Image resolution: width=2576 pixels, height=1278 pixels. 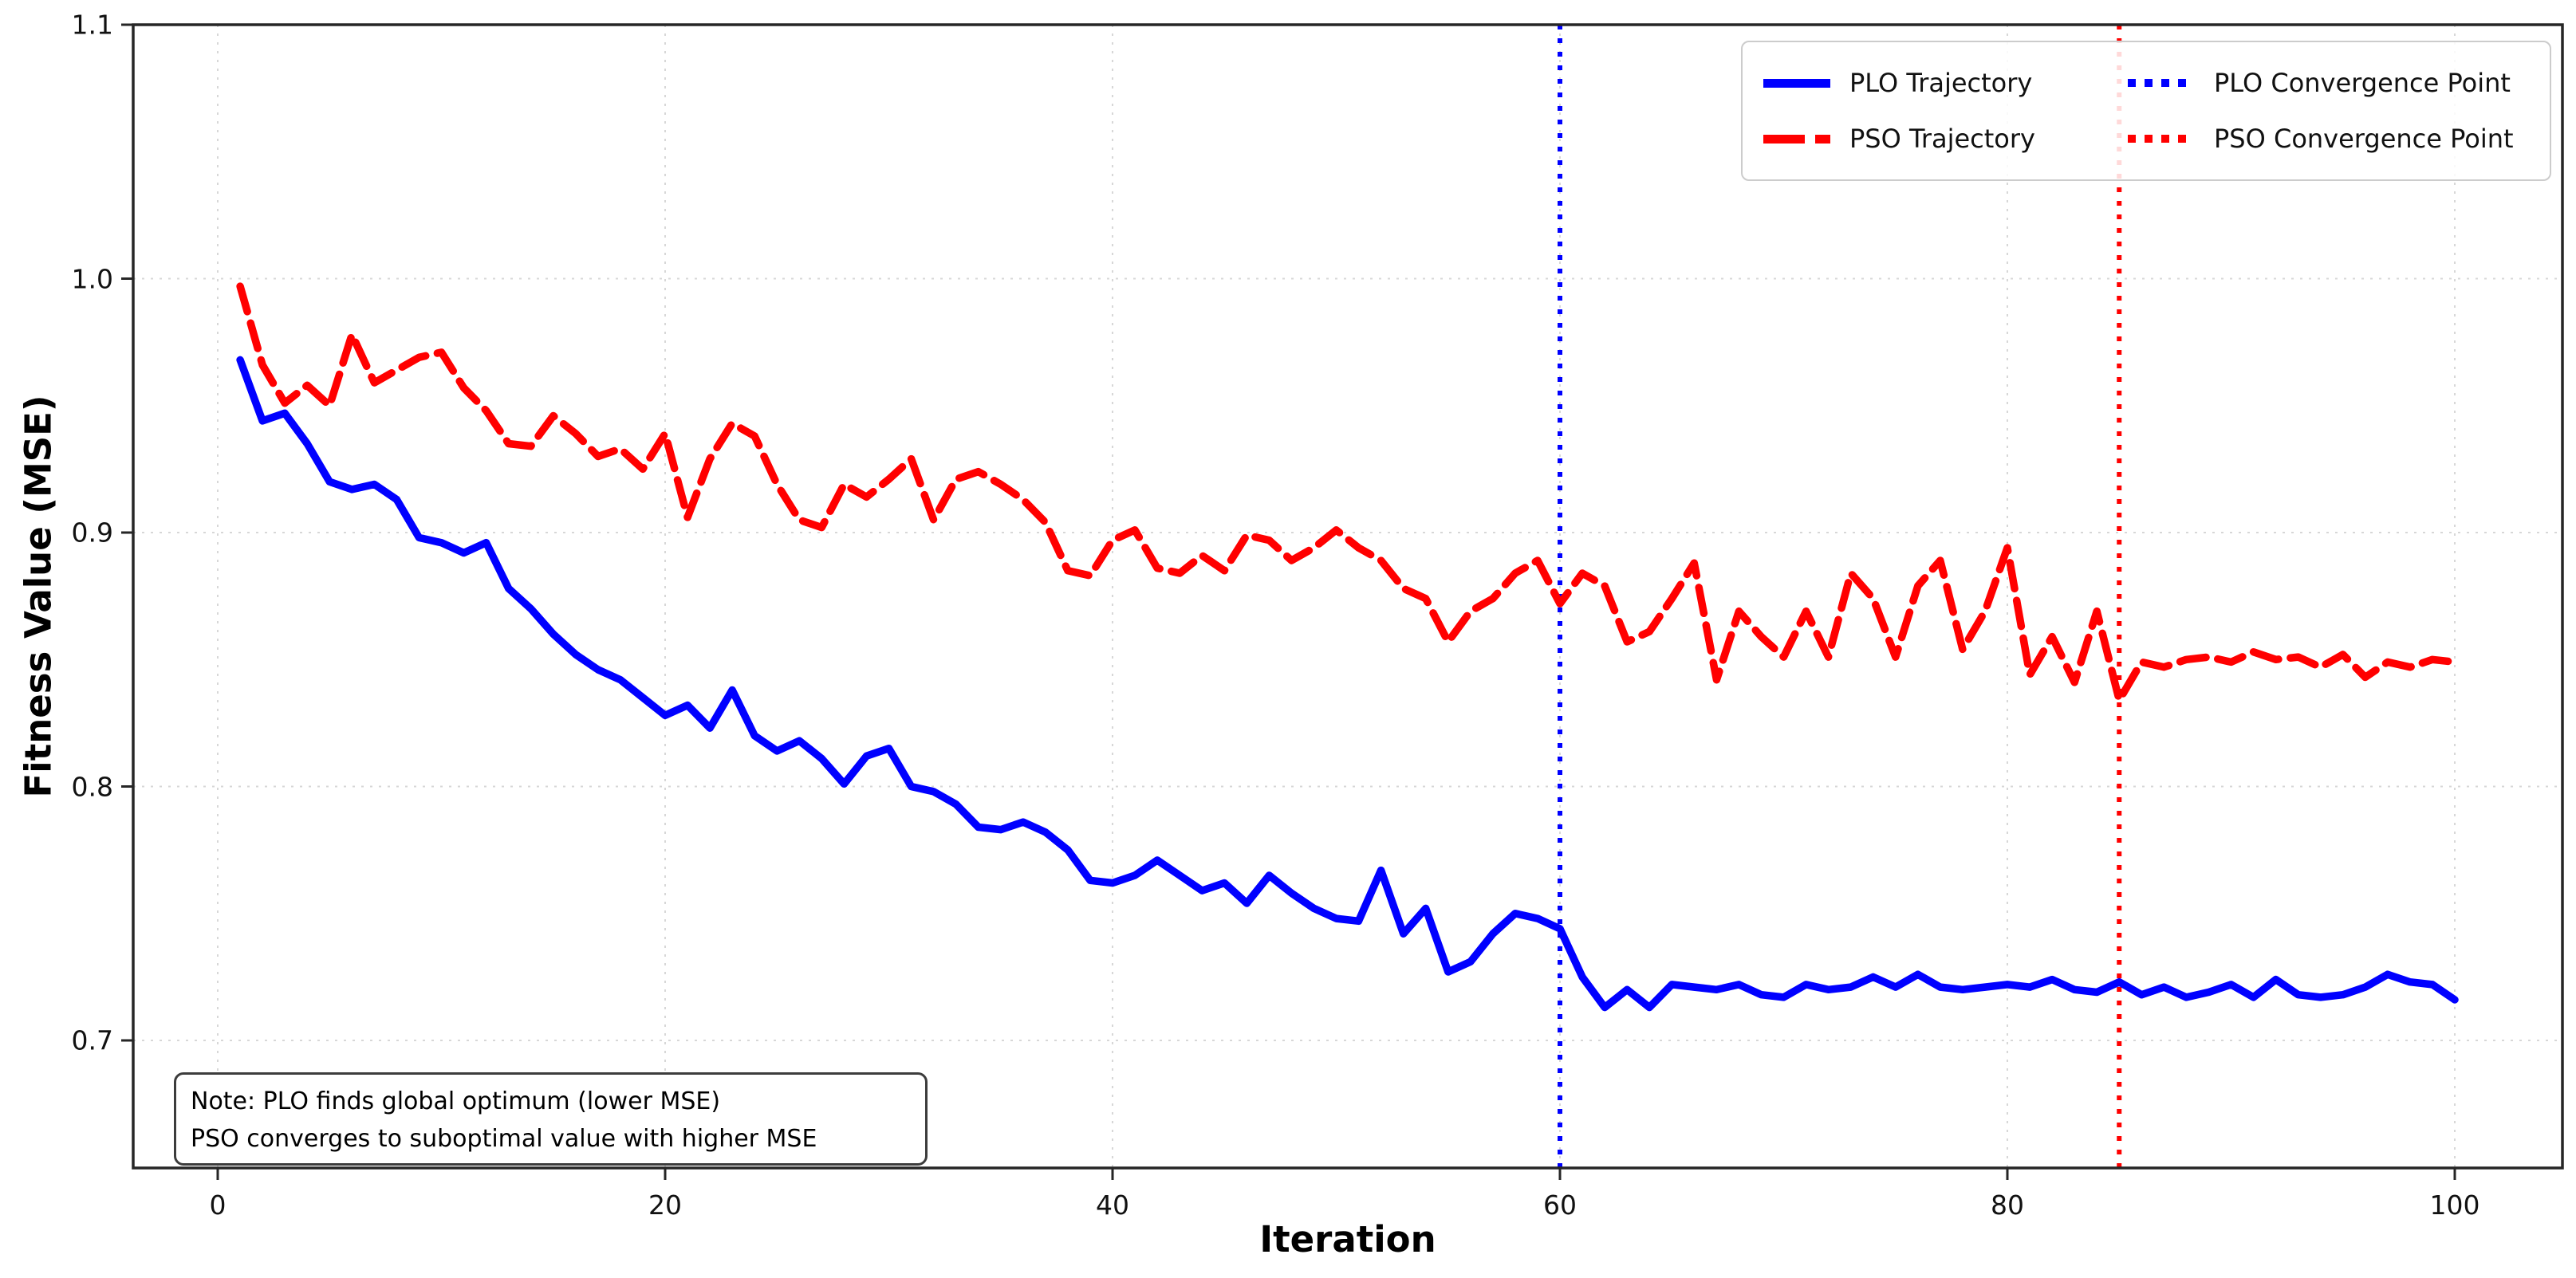 I want to click on plo-solid-line-icon, so click(x=1796, y=83).